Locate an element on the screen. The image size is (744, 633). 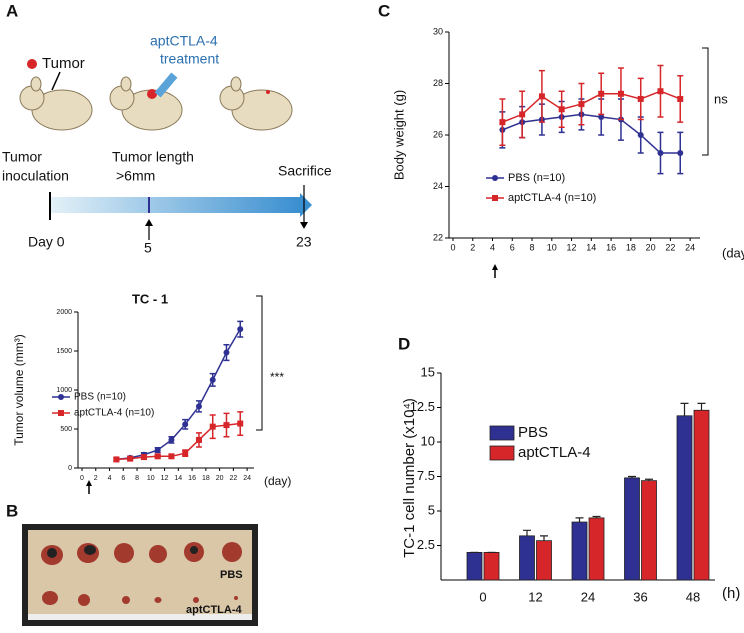
legend-label: PBS is located at coordinates (533, 432).